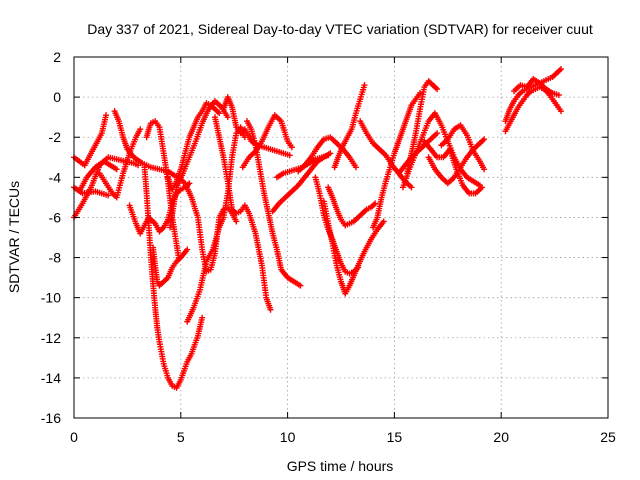 The height and width of the screenshot is (480, 640). I want to click on x-tick-label: 10, so click(288, 437).